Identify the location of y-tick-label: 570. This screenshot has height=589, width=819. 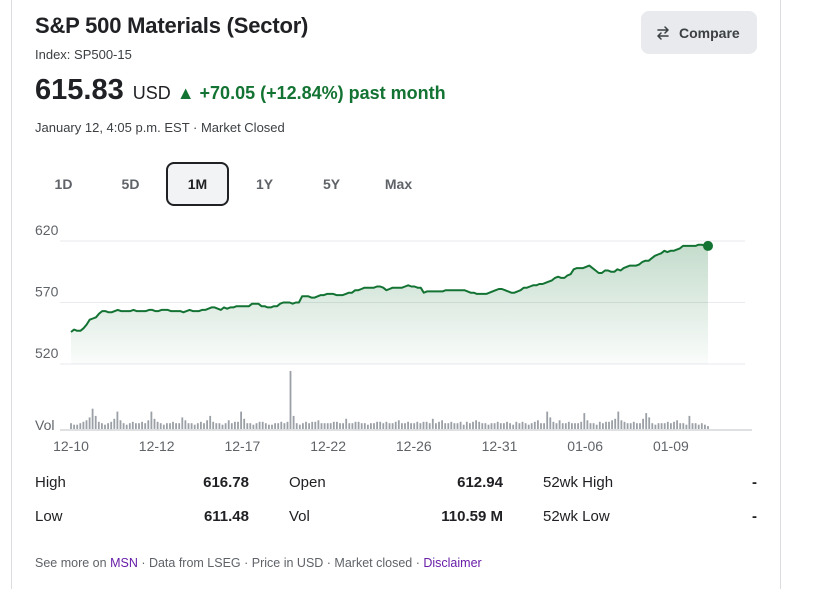
(47, 292).